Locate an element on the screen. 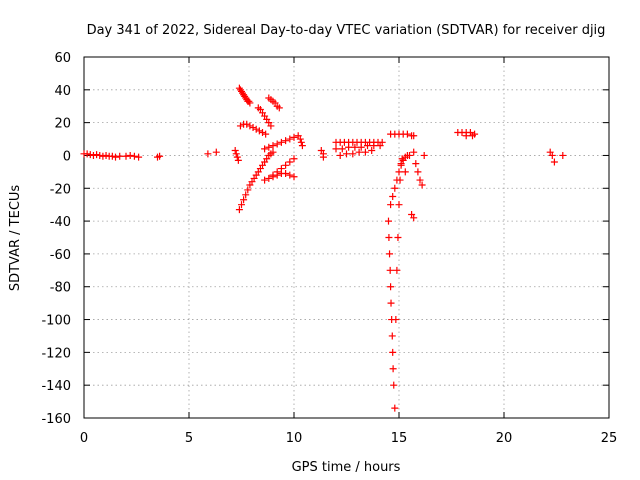 Image resolution: width=640 pixels, height=480 pixels. y-tick-label: -20 is located at coordinates (60, 189).